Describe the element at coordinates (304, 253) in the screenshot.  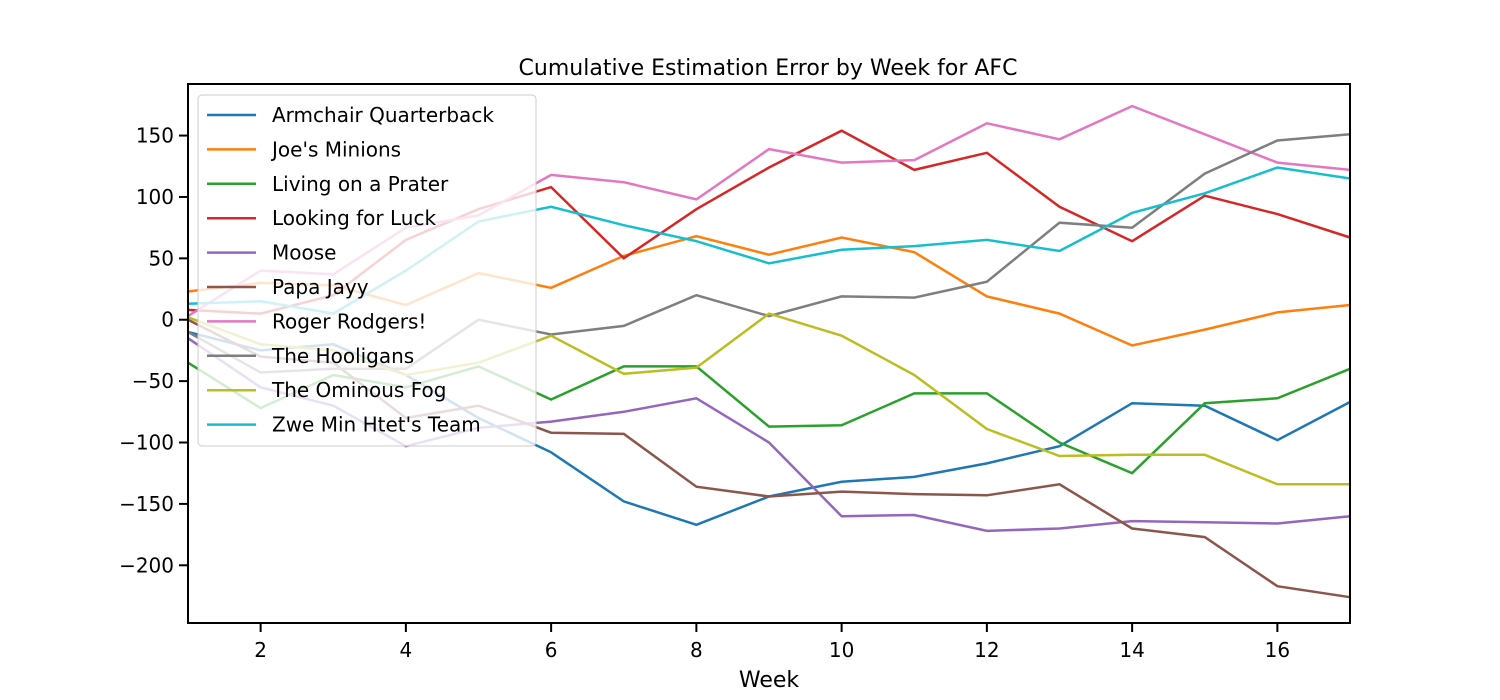
I see `legend-label: Moose` at that location.